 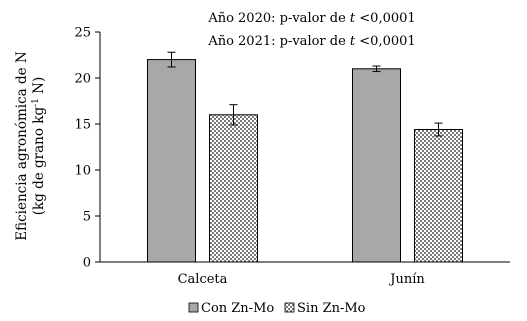 What do you see at coordinates (39, 146) in the screenshot?
I see `y-axis-label-line2: (kg de grano kg-1 N)` at bounding box center [39, 146].